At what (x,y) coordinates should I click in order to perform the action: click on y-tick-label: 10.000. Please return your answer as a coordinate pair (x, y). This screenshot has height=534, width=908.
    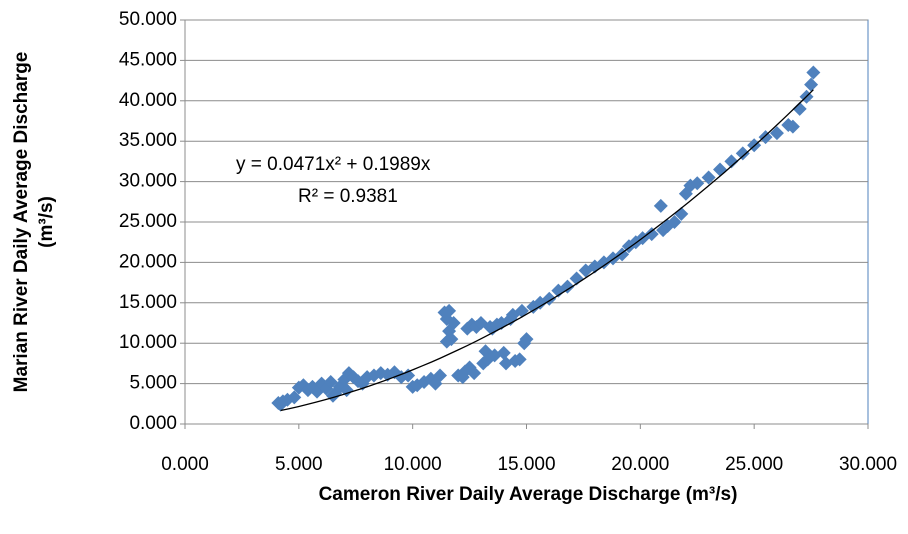
    Looking at the image, I should click on (148, 342).